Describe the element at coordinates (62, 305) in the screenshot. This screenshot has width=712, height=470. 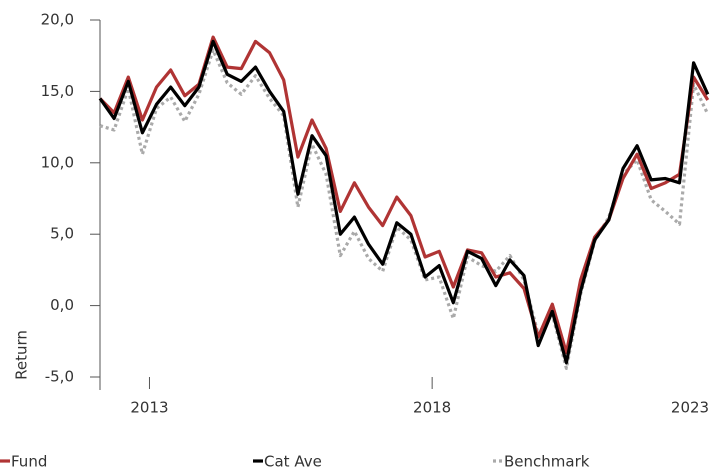
I see `y-tick-label: 0,0` at that location.